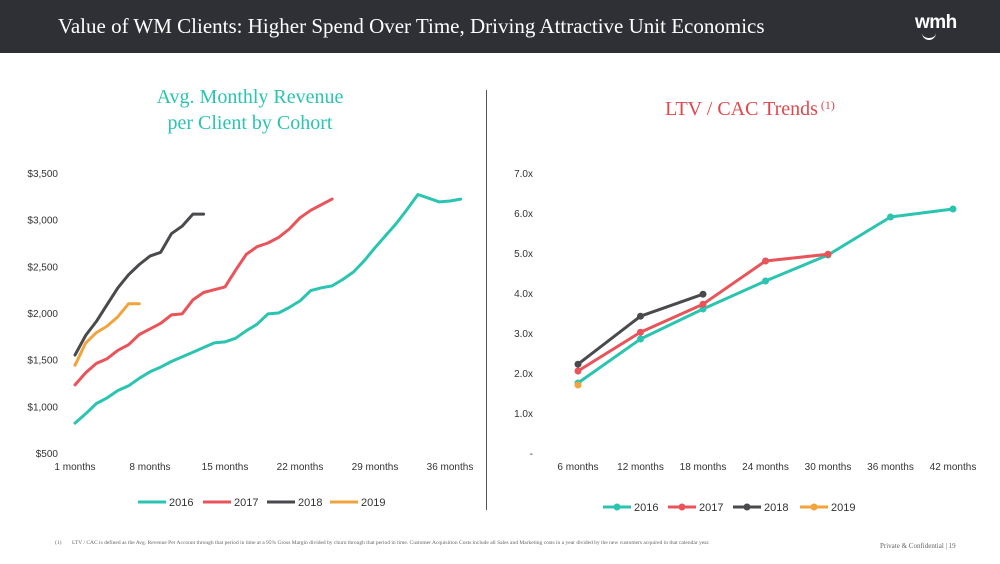 The height and width of the screenshot is (564, 1000). What do you see at coordinates (149, 467) in the screenshot?
I see `x-tick-label: 8 months` at bounding box center [149, 467].